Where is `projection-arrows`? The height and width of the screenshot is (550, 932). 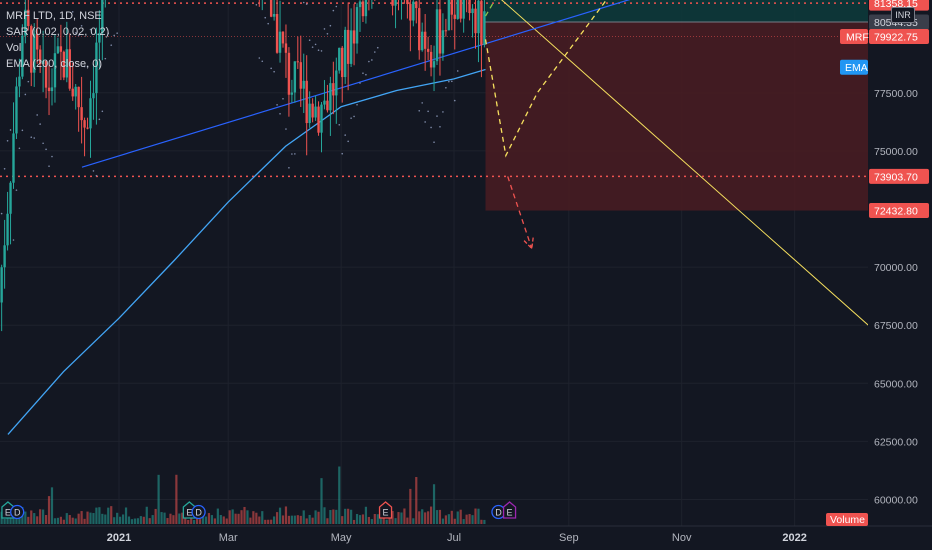
projection-arrows is located at coordinates (601, 125).